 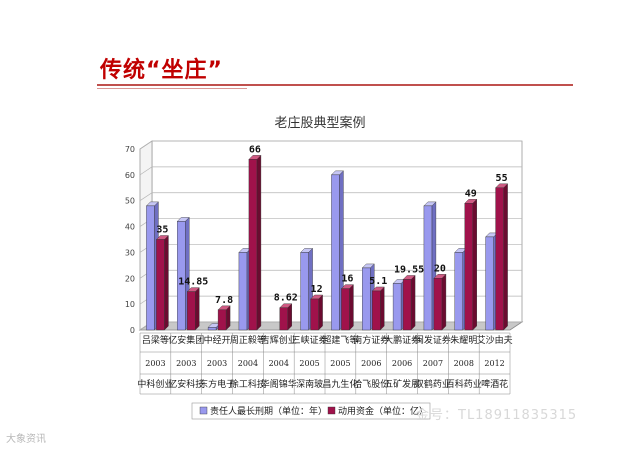 What do you see at coordinates (130, 149) in the screenshot?
I see `y-tick-label: 70` at bounding box center [130, 149].